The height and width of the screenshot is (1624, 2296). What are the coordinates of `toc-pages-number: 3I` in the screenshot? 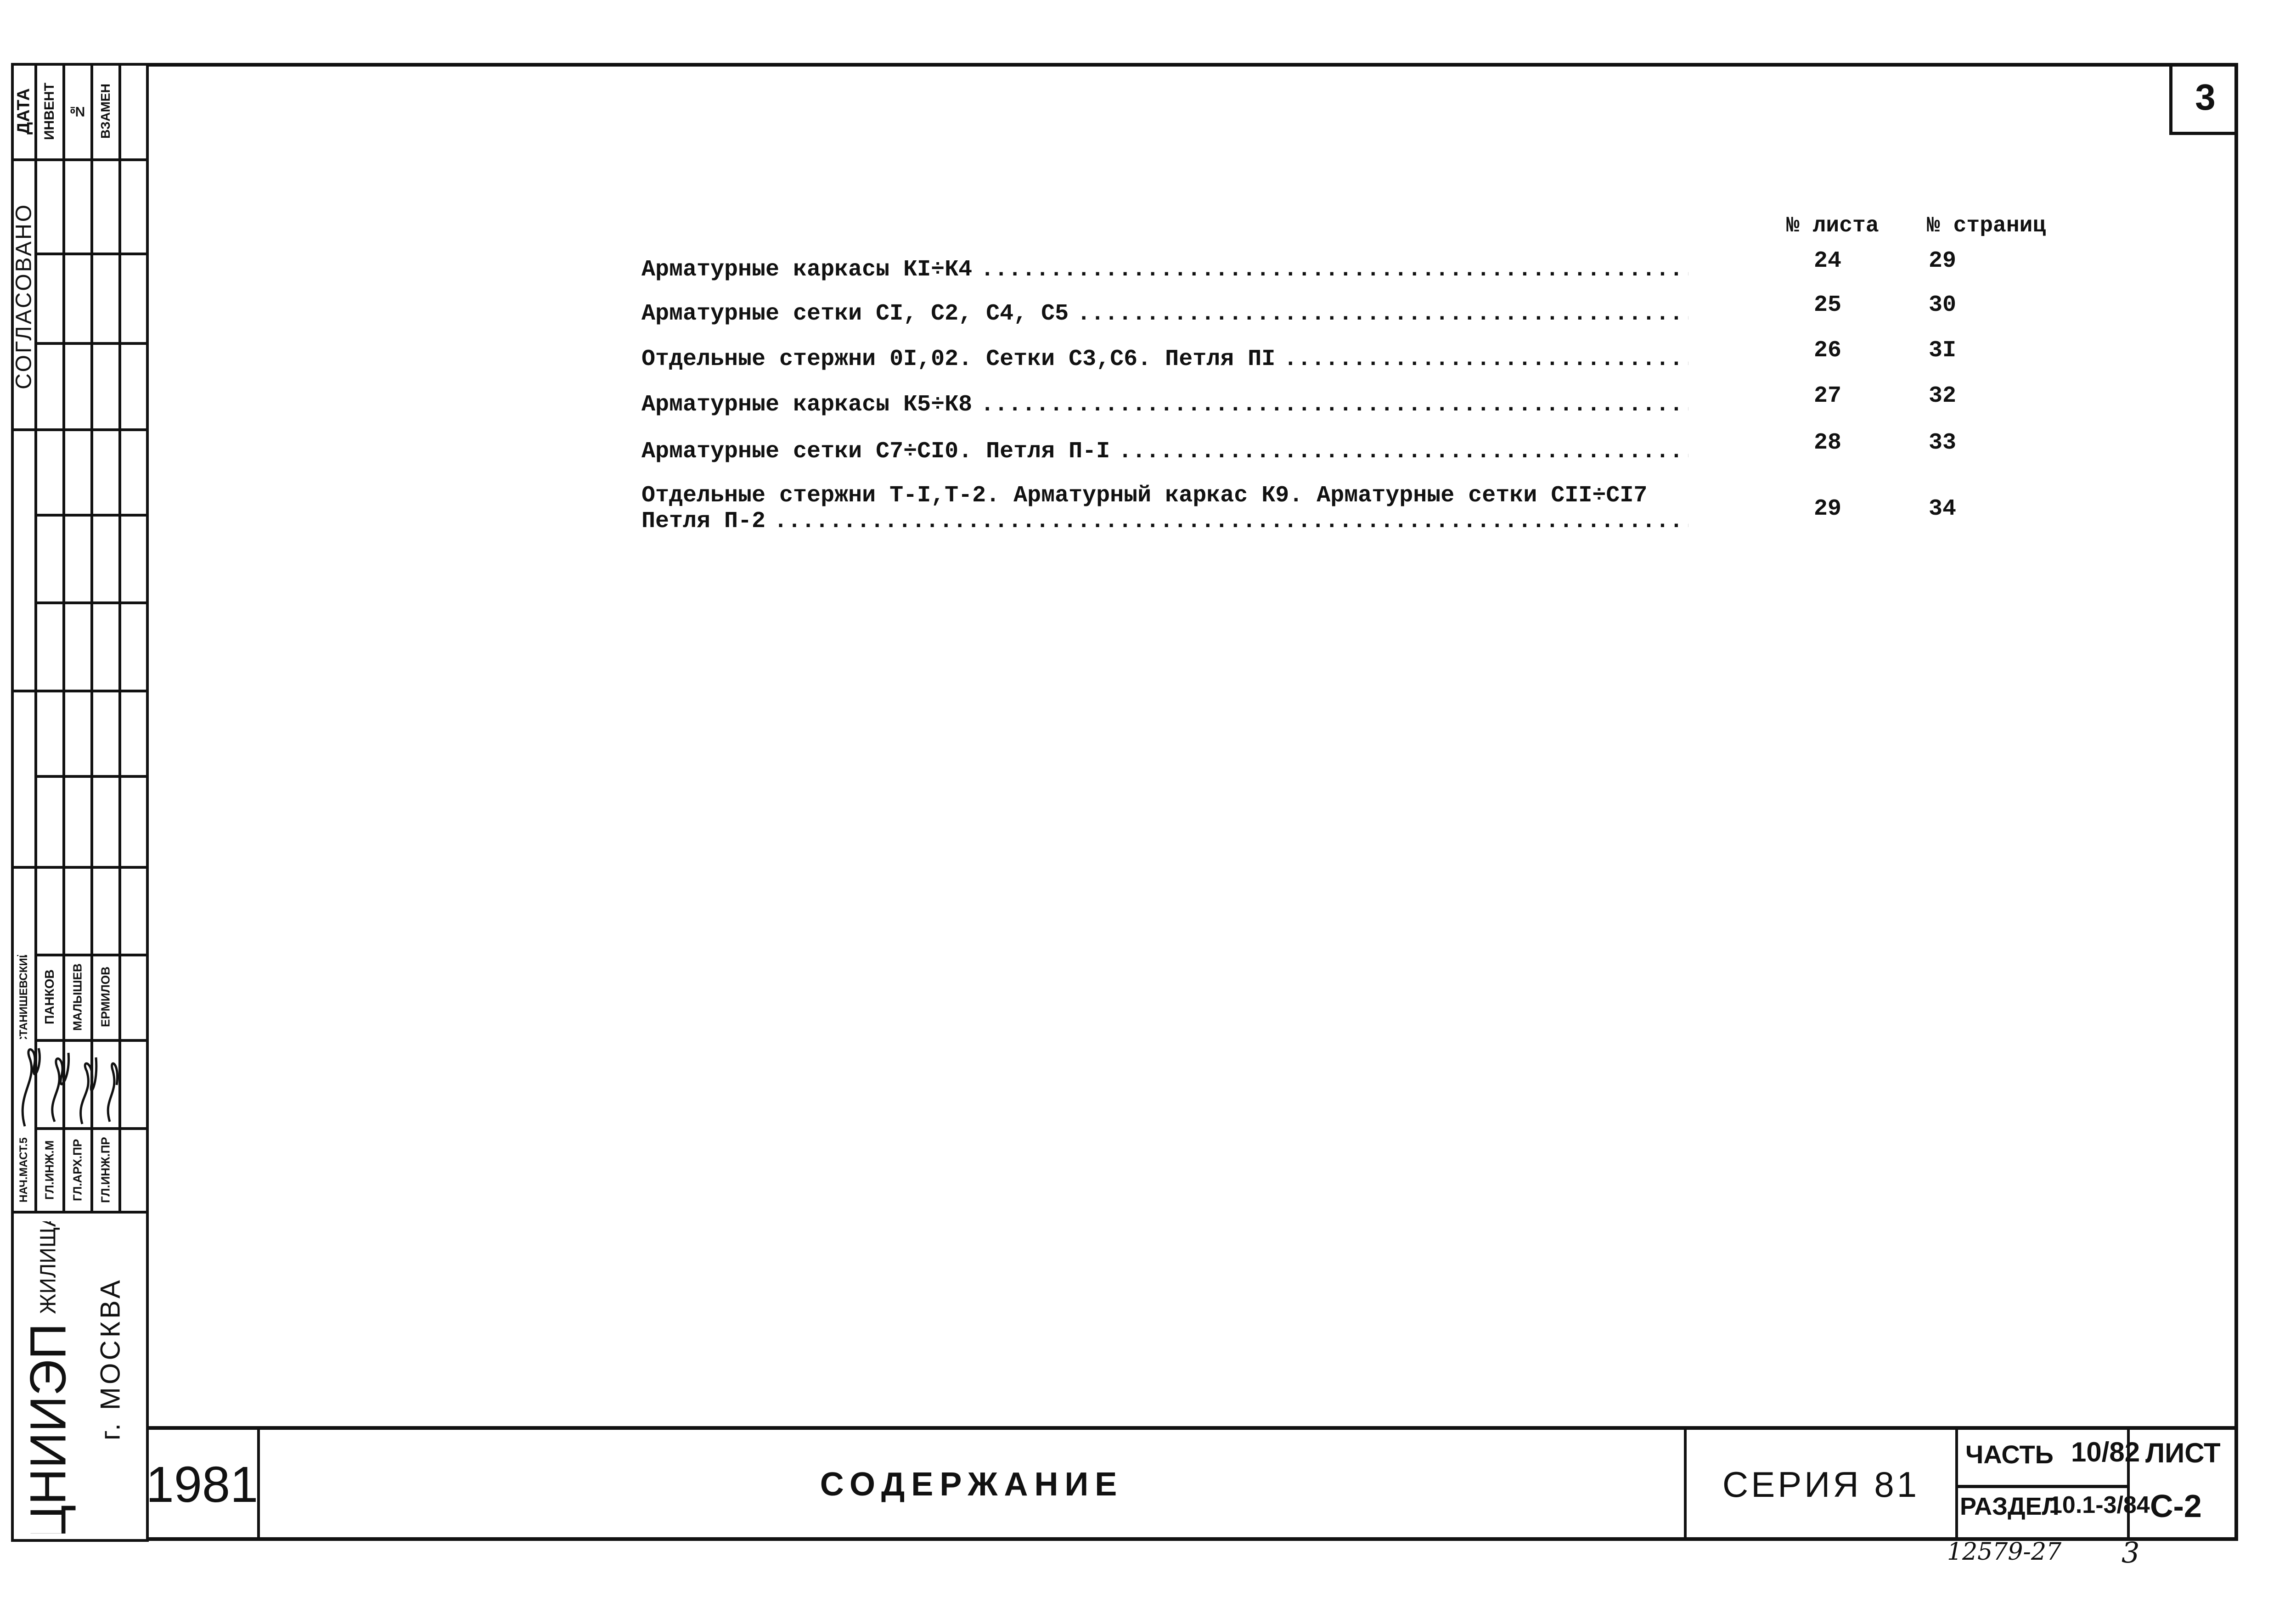 It's located at (1943, 350).